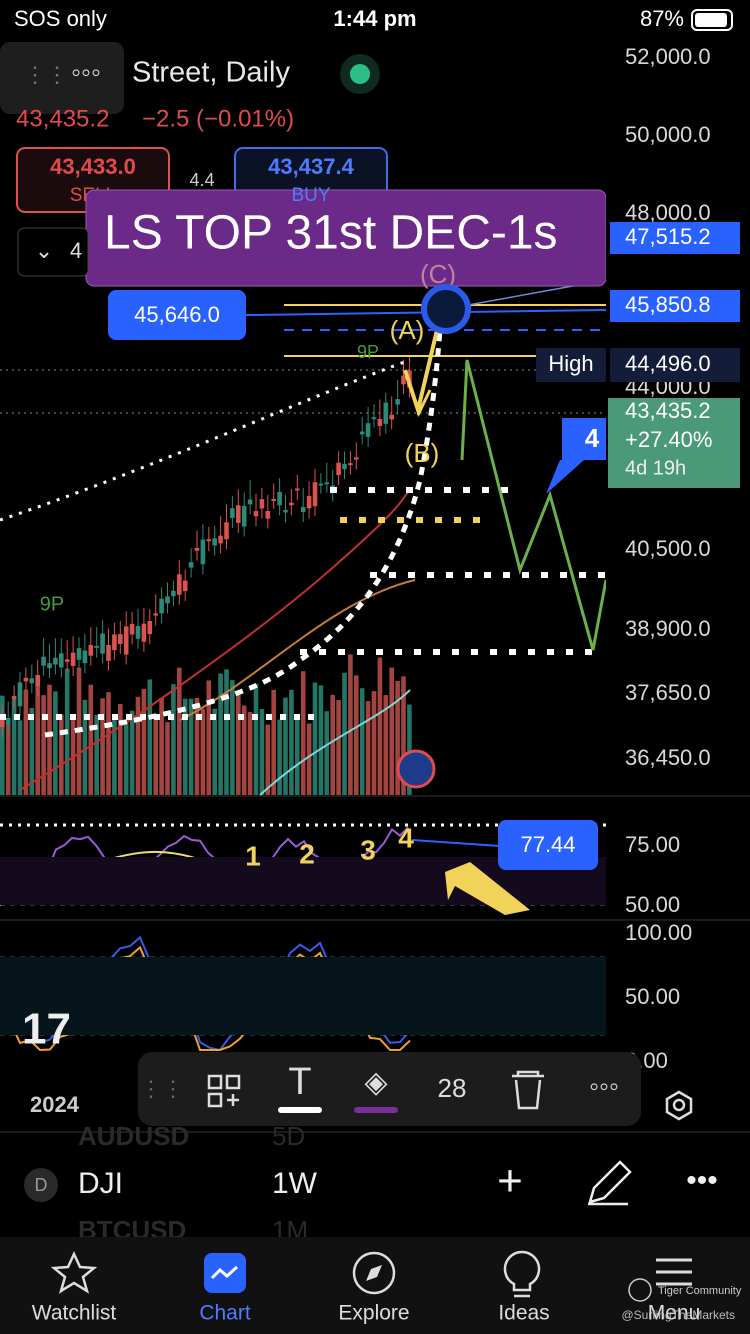 This screenshot has height=1334, width=750. I want to click on fill-tool: ◈, so click(375, 1082).